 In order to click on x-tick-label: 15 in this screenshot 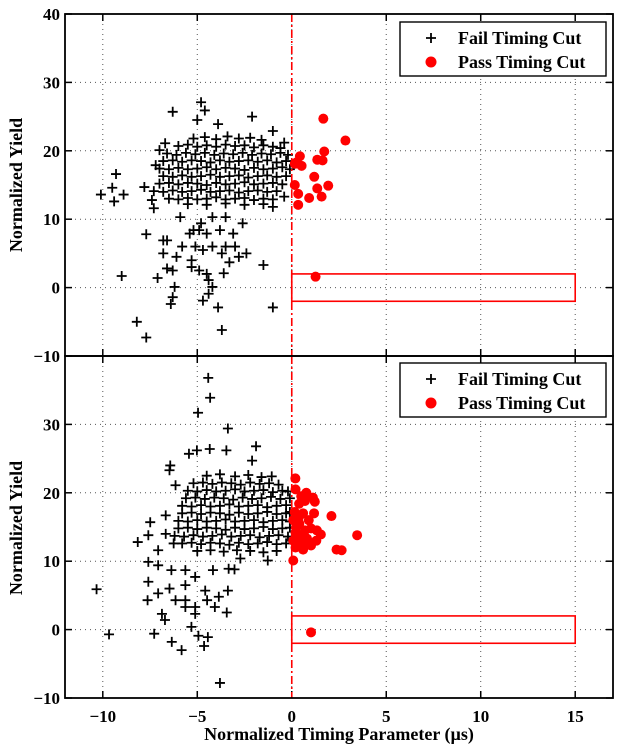, I will do `click(575, 716)`.